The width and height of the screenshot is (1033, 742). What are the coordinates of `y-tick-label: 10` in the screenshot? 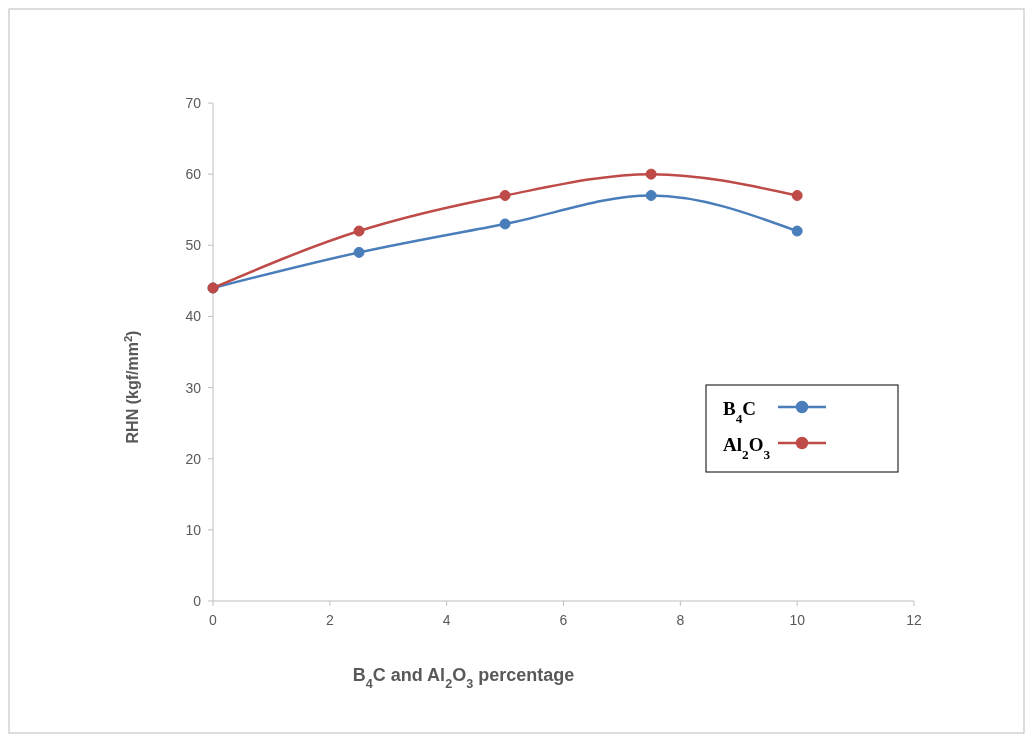 It's located at (193, 529).